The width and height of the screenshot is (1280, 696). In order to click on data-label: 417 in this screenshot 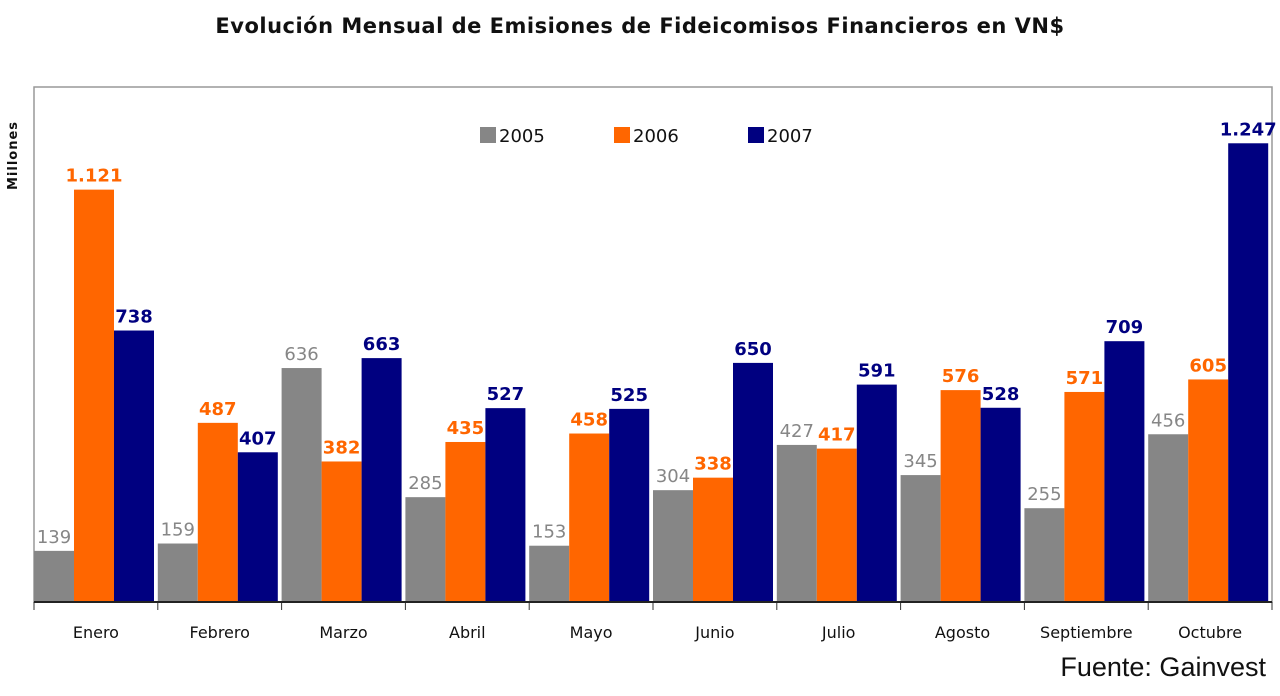, I will do `click(837, 435)`.